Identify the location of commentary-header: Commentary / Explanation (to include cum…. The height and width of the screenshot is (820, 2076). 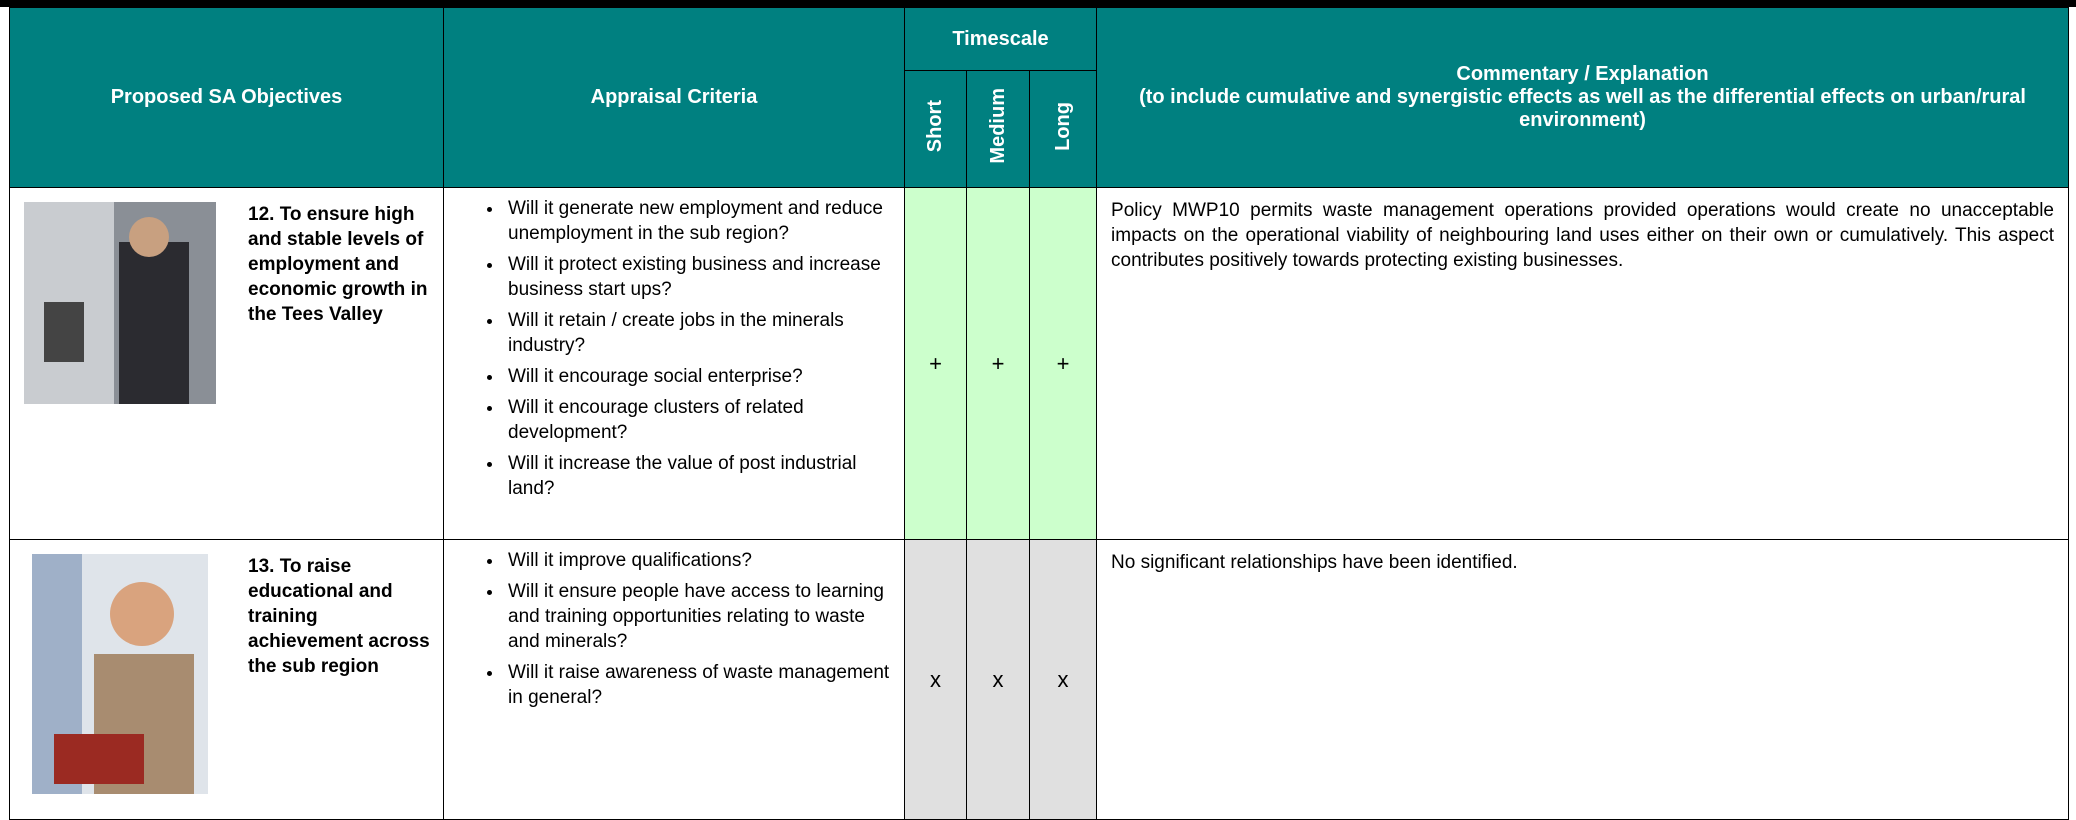
(1583, 97).